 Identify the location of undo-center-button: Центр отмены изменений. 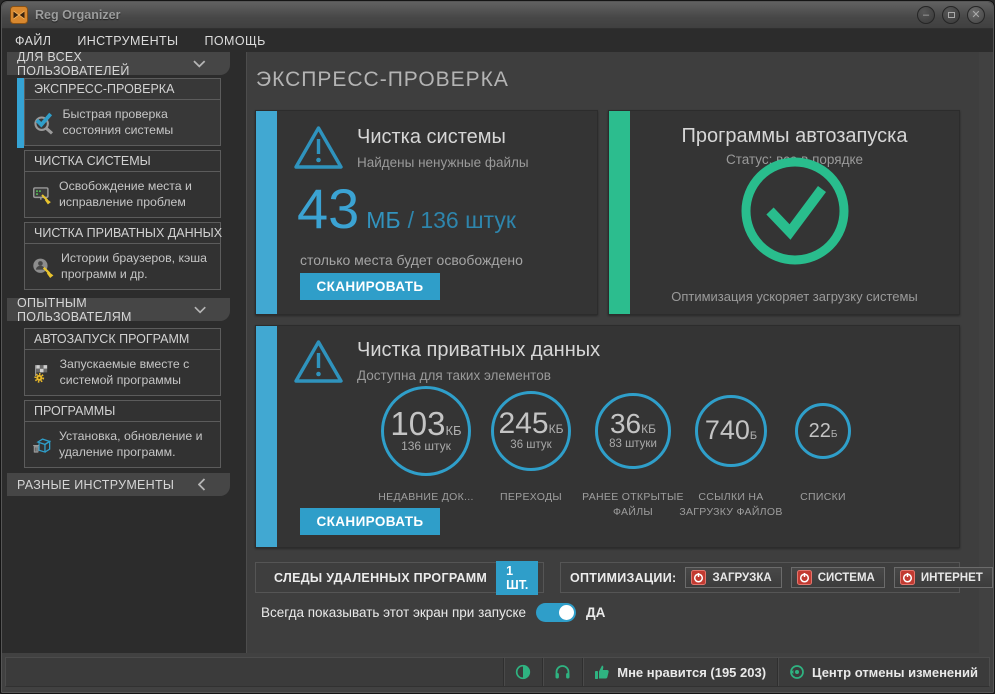
(883, 672).